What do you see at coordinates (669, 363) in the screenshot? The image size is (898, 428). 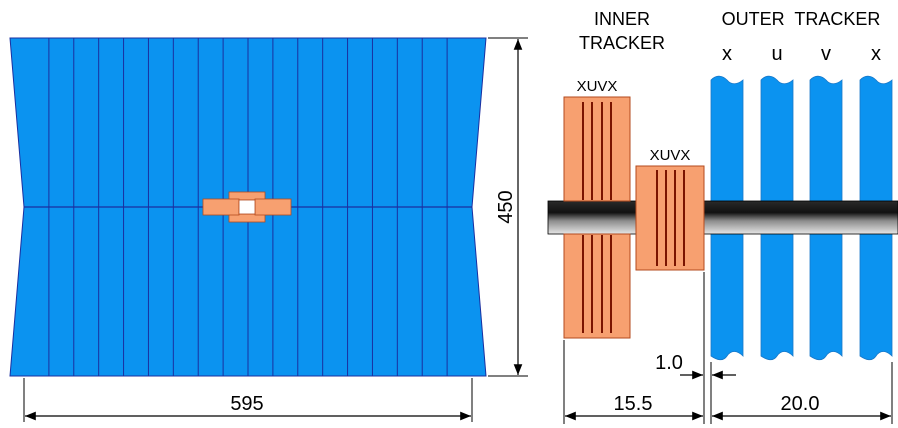 I see `gap-label: 1.0` at bounding box center [669, 363].